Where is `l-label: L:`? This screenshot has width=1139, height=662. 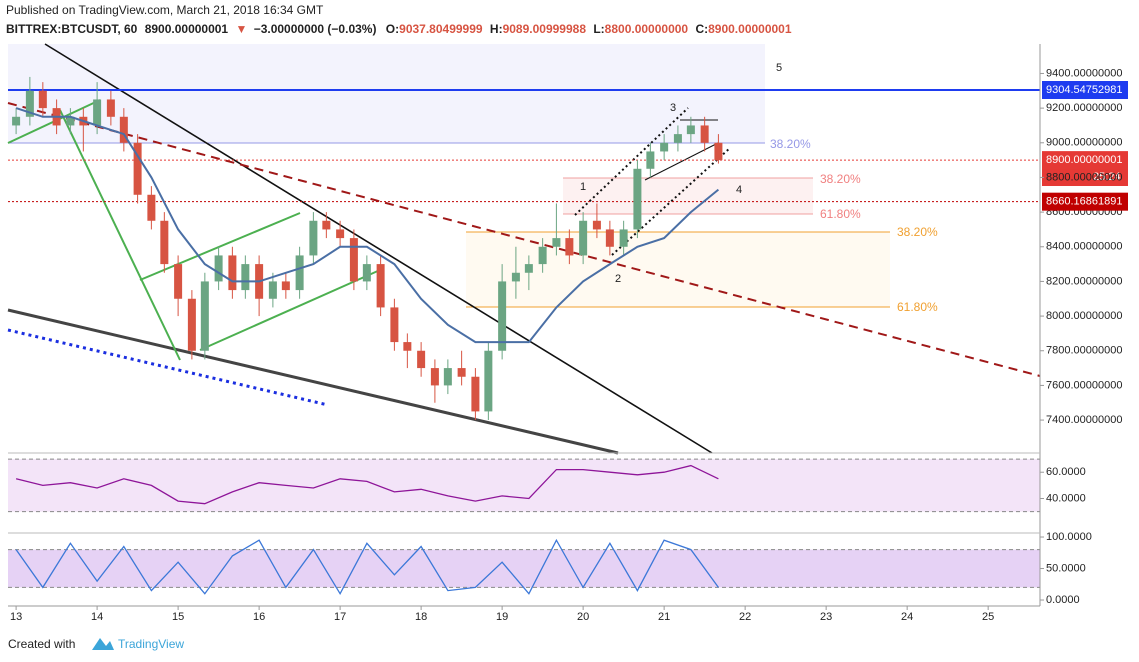
l-label: L: is located at coordinates (598, 29).